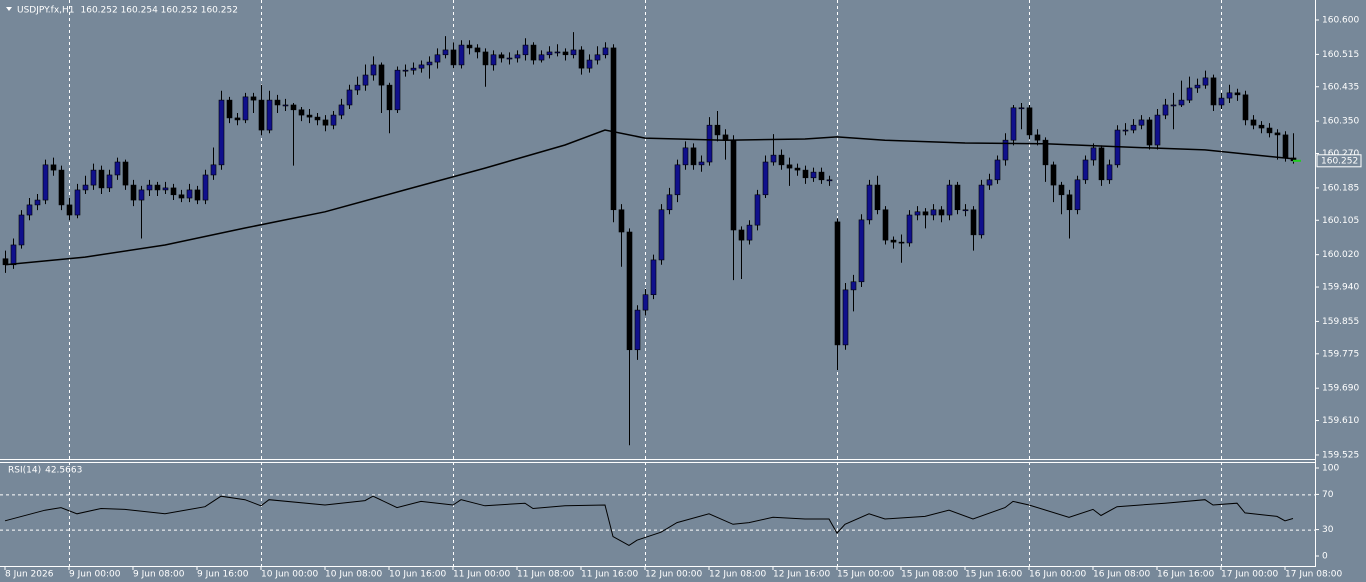 The height and width of the screenshot is (582, 1366). What do you see at coordinates (993, 575) in the screenshot?
I see `x-tick-label: 15 Jun 16:00` at bounding box center [993, 575].